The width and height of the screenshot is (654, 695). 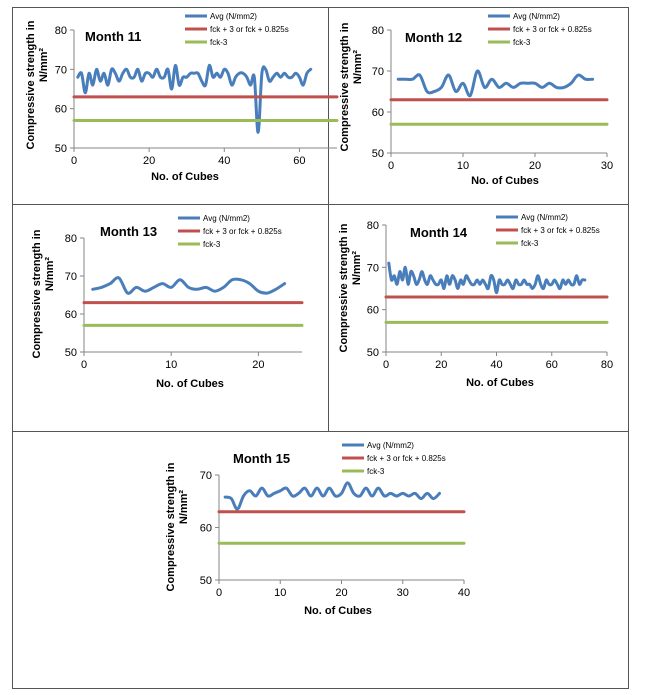 What do you see at coordinates (113, 36) in the screenshot?
I see `chart-title: Month 11` at bounding box center [113, 36].